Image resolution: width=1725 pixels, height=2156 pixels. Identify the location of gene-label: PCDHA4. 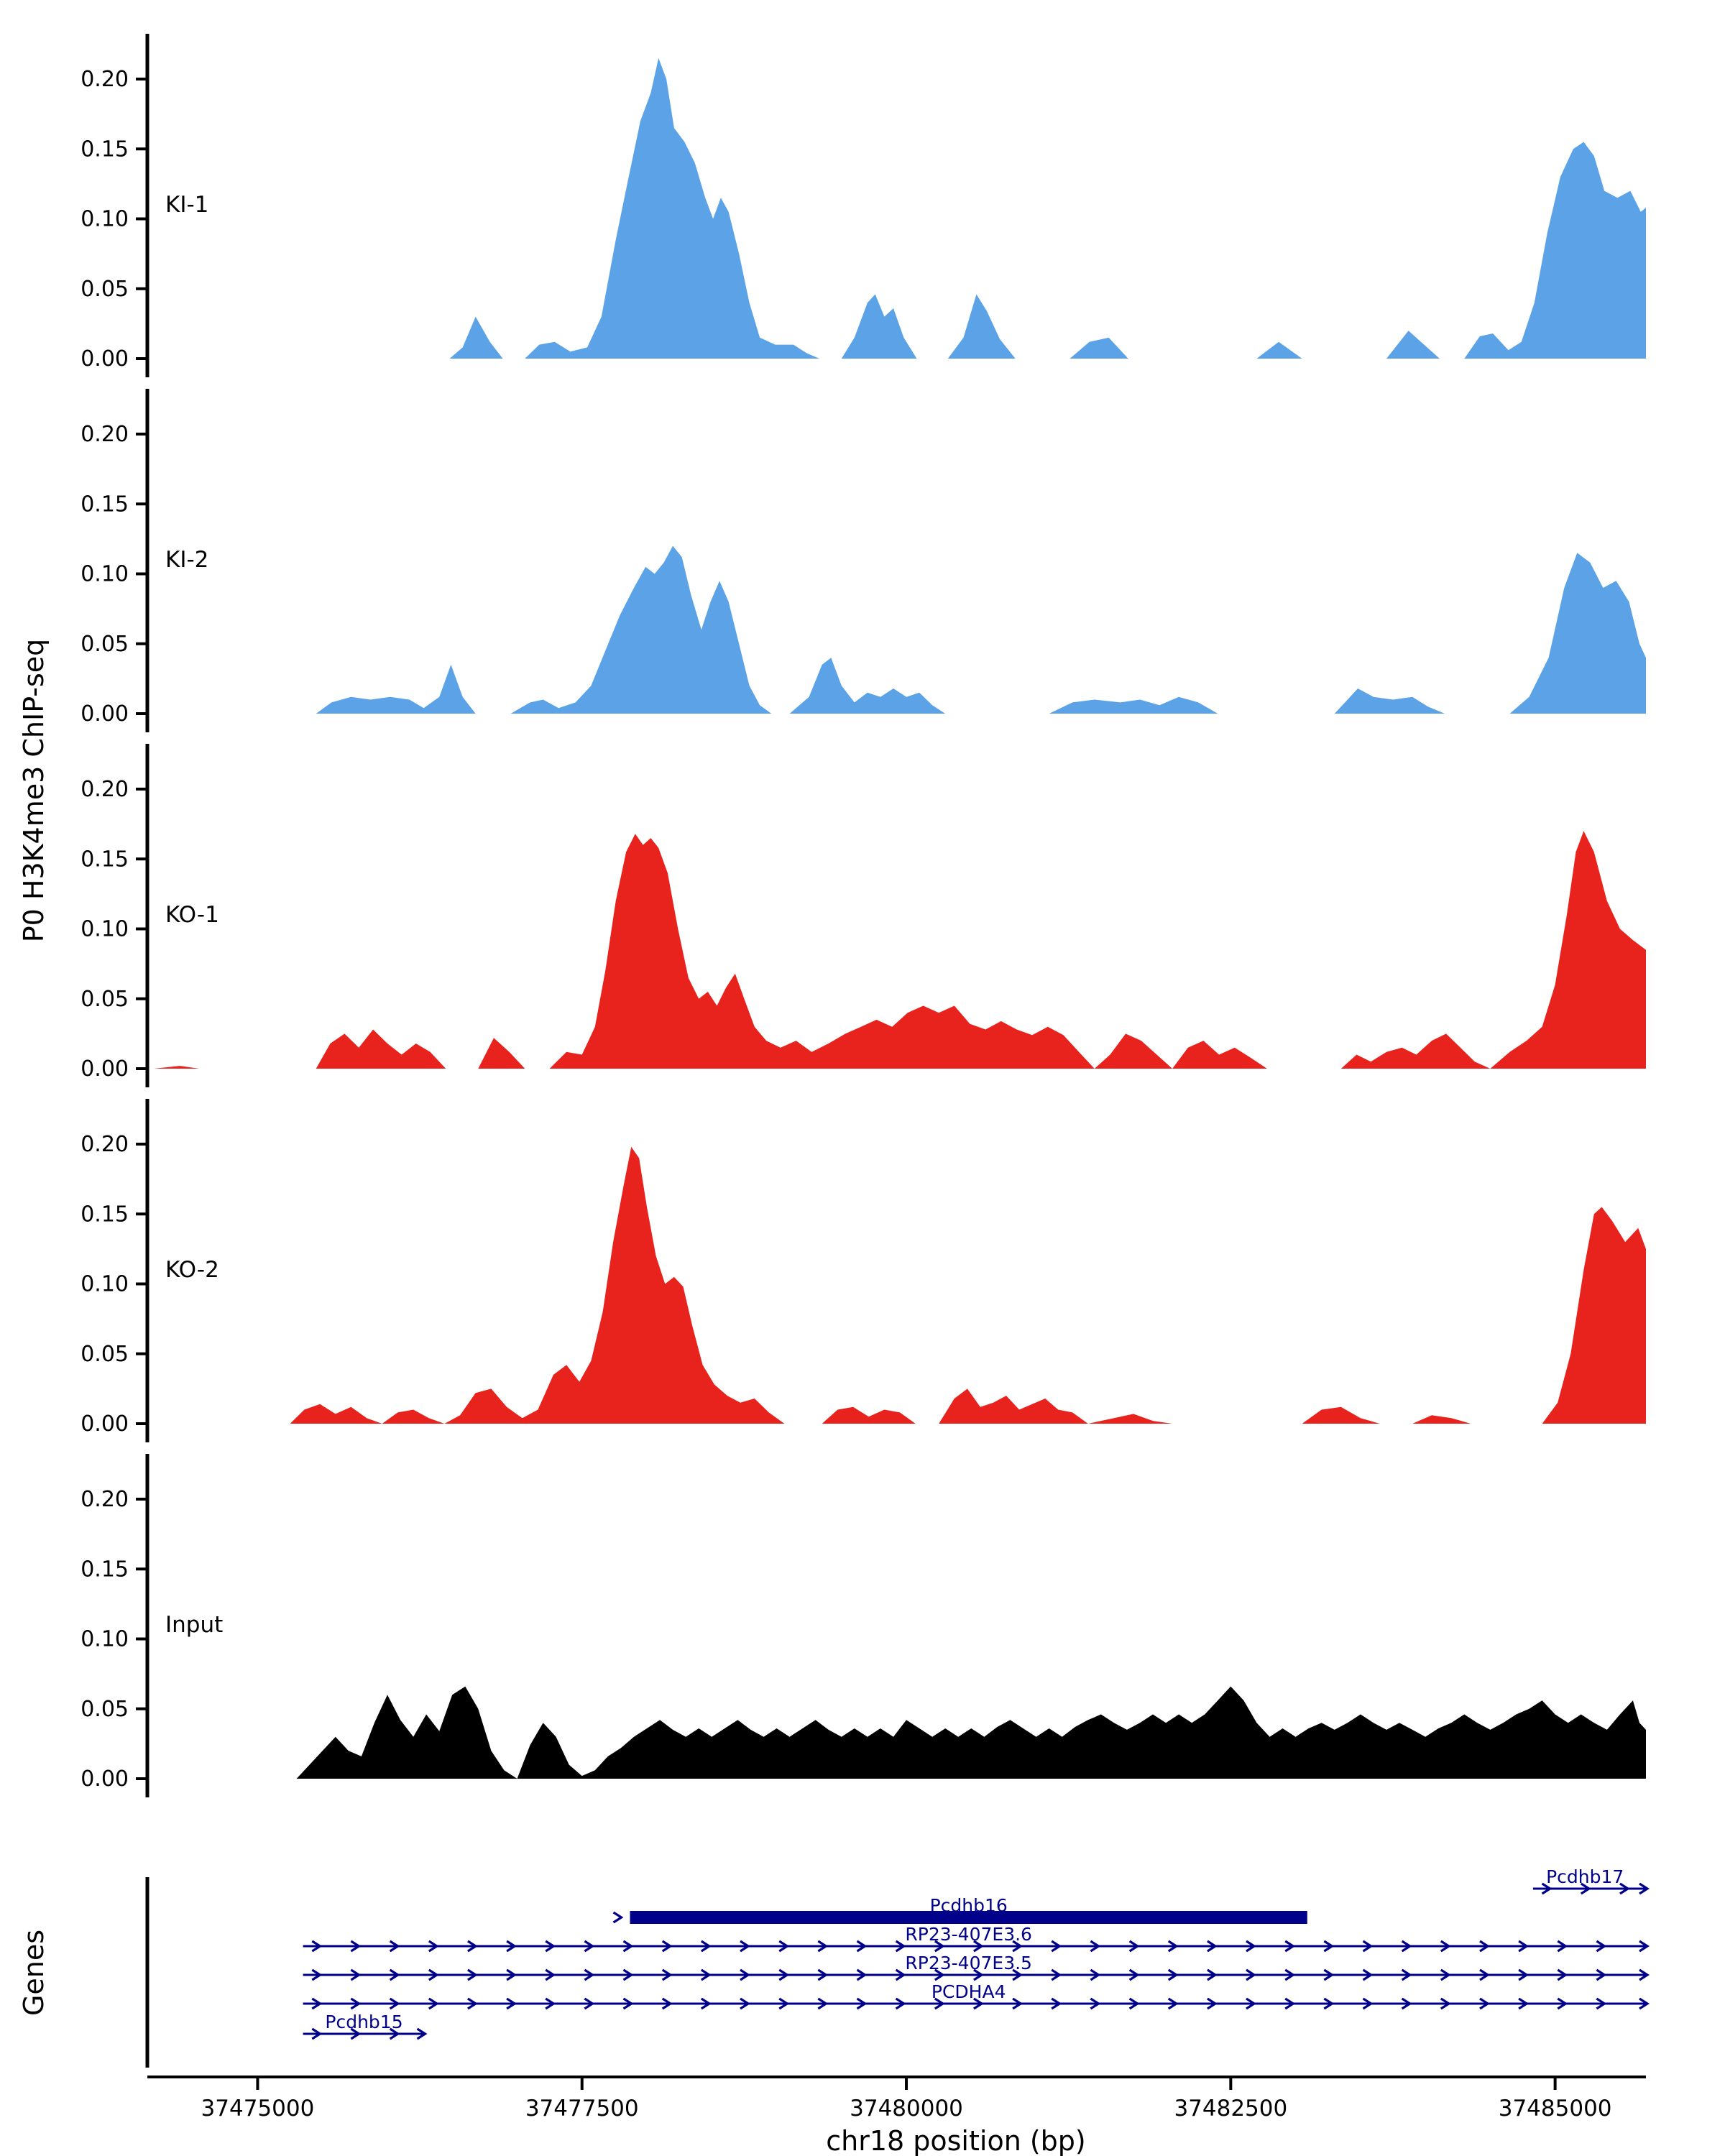
(969, 1991).